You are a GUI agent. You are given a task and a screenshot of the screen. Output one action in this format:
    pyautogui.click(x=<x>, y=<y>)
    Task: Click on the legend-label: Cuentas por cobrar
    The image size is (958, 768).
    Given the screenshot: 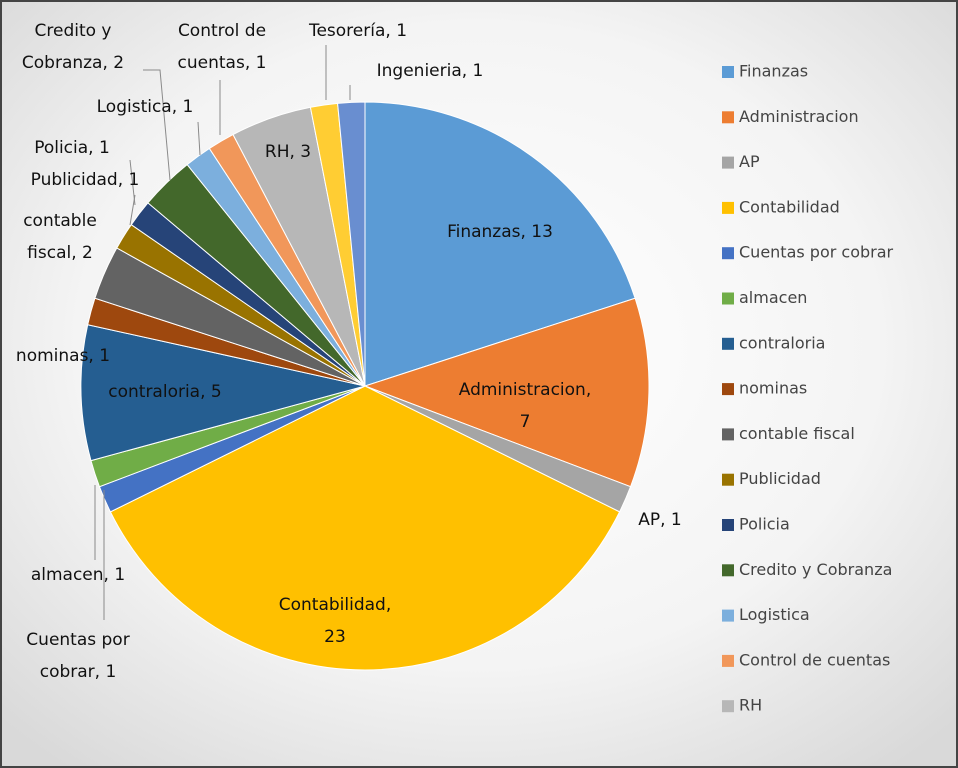 What is the action you would take?
    pyautogui.click(x=816, y=252)
    